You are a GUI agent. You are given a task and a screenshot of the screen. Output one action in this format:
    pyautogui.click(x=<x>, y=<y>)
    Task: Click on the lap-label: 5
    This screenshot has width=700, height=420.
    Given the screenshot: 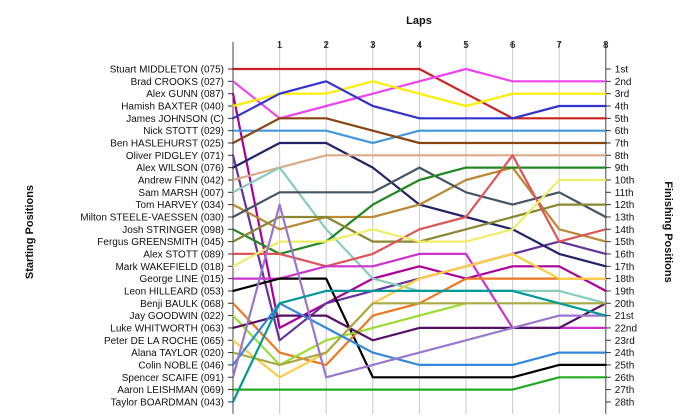 What is the action you would take?
    pyautogui.click(x=466, y=45)
    